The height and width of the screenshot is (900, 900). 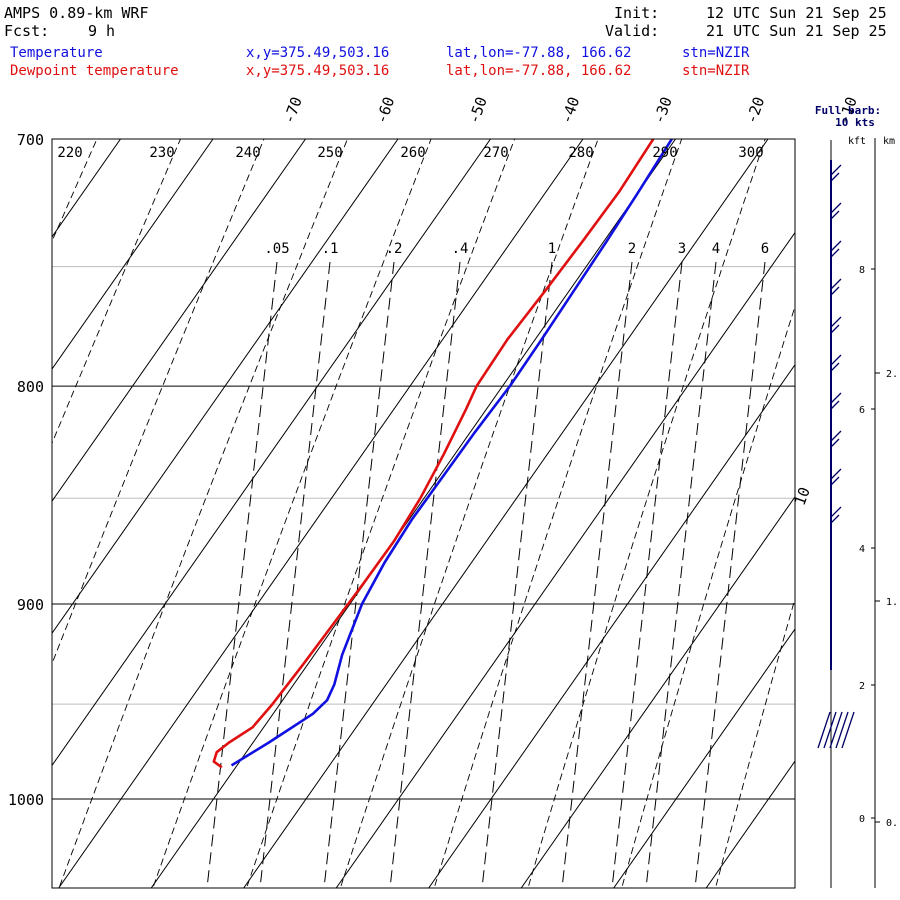 What do you see at coordinates (796, 13) in the screenshot?
I see `init-value: 12 UTC Sun 21 Sep 25` at bounding box center [796, 13].